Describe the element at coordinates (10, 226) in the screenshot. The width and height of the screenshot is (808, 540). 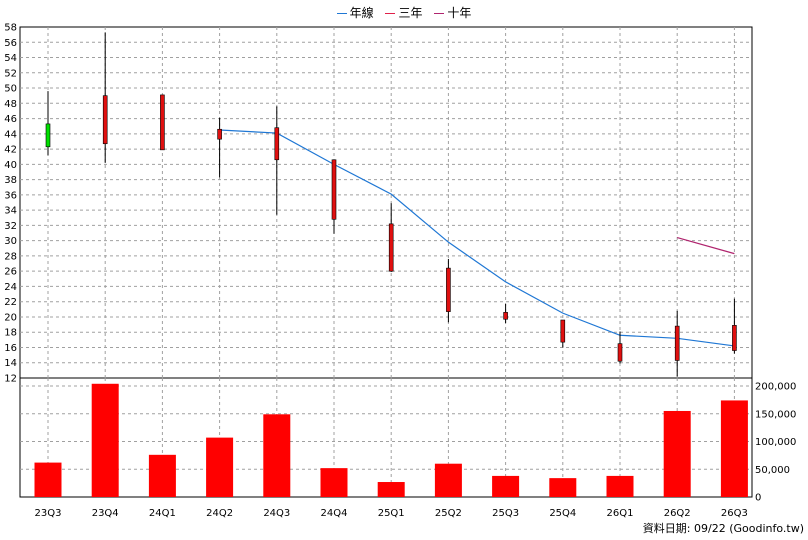
I see `price-tick-label: 32` at that location.